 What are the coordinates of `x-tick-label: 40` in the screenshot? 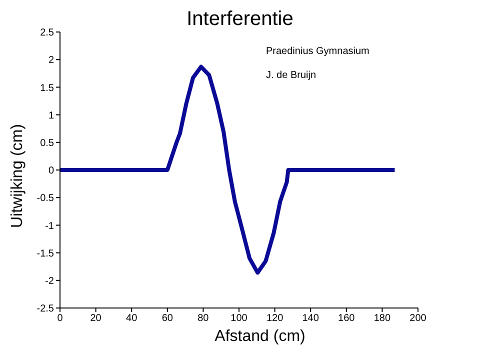 It's located at (132, 318).